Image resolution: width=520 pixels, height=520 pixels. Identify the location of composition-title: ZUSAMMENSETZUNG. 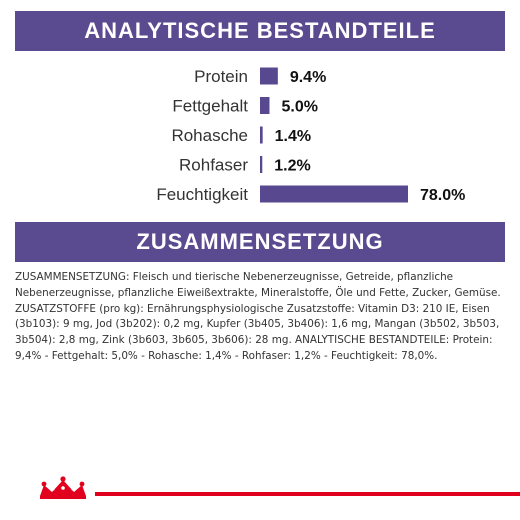
(260, 241).